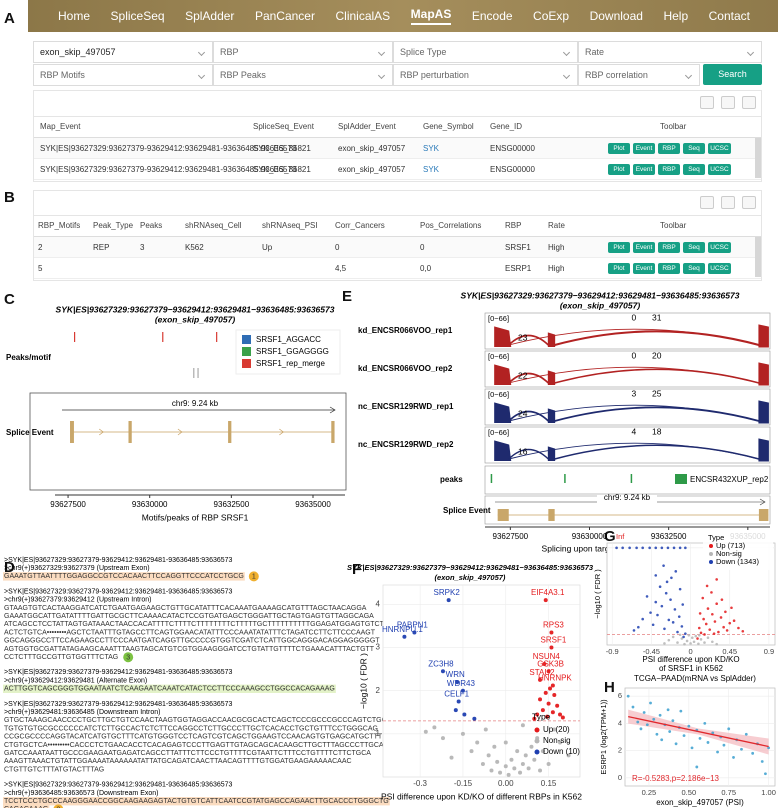 This screenshot has height=808, width=778. I want to click on nav-item: Download, so click(616, 16).